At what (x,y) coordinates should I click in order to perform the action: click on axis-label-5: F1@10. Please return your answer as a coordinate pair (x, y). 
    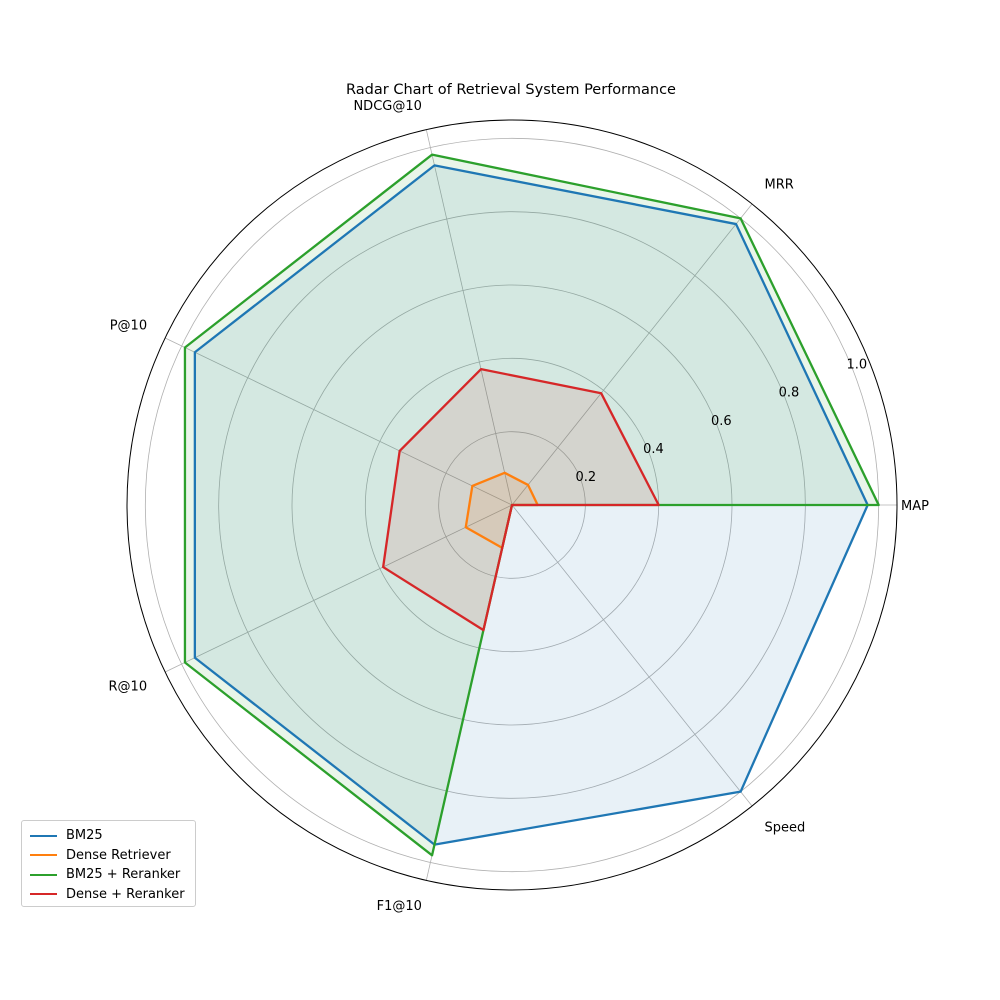
    Looking at the image, I should click on (399, 906).